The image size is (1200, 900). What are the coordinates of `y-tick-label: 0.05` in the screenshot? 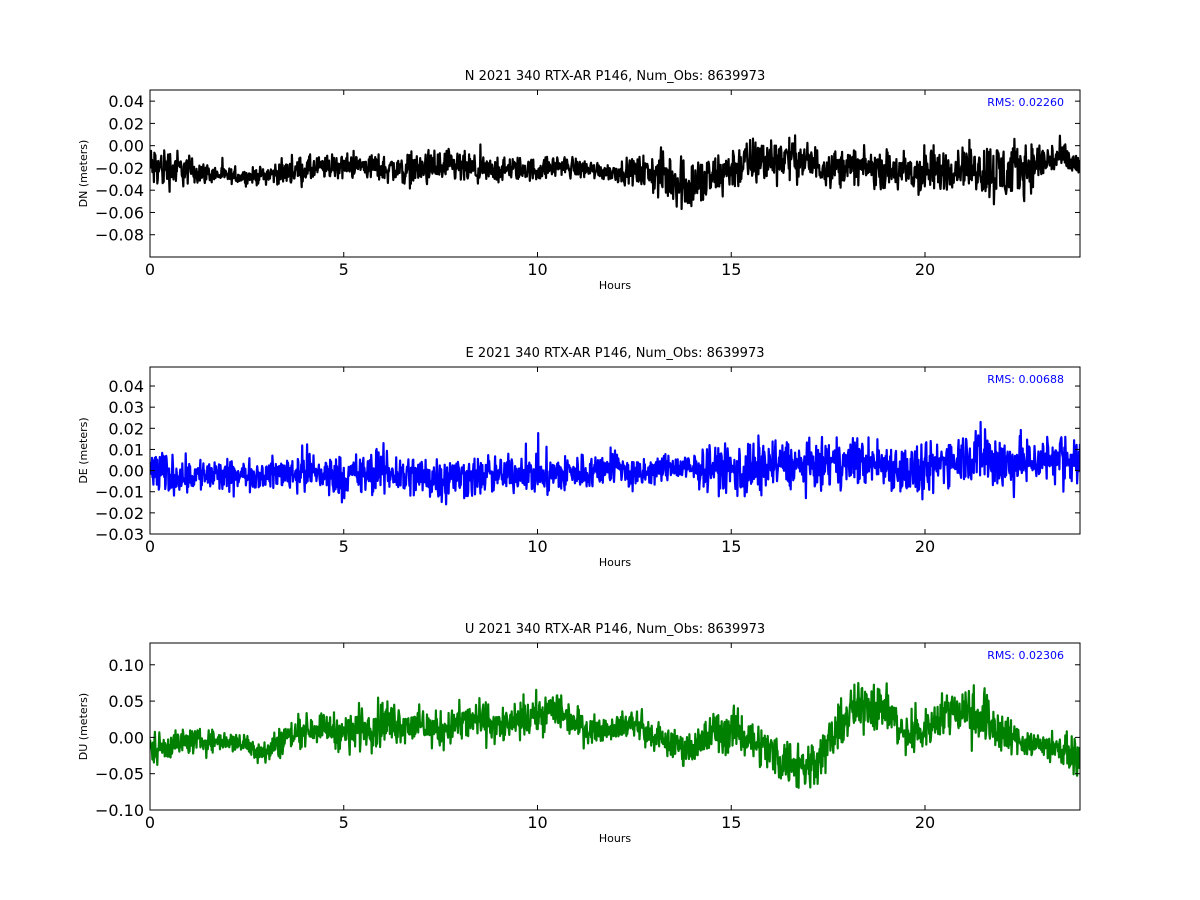 It's located at (126, 701).